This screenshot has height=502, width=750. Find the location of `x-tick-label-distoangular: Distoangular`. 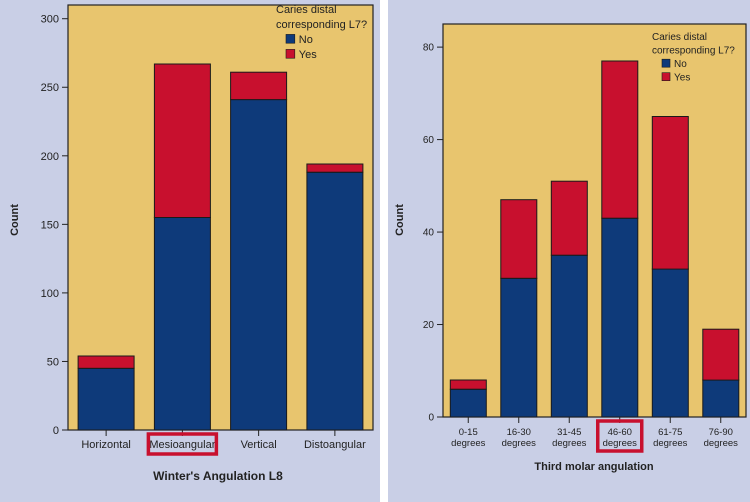

x-tick-label-distoangular: Distoangular is located at coordinates (335, 445).